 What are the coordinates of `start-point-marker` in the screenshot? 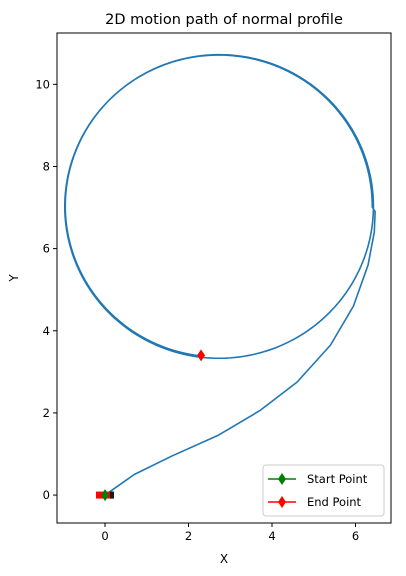 It's located at (105, 495).